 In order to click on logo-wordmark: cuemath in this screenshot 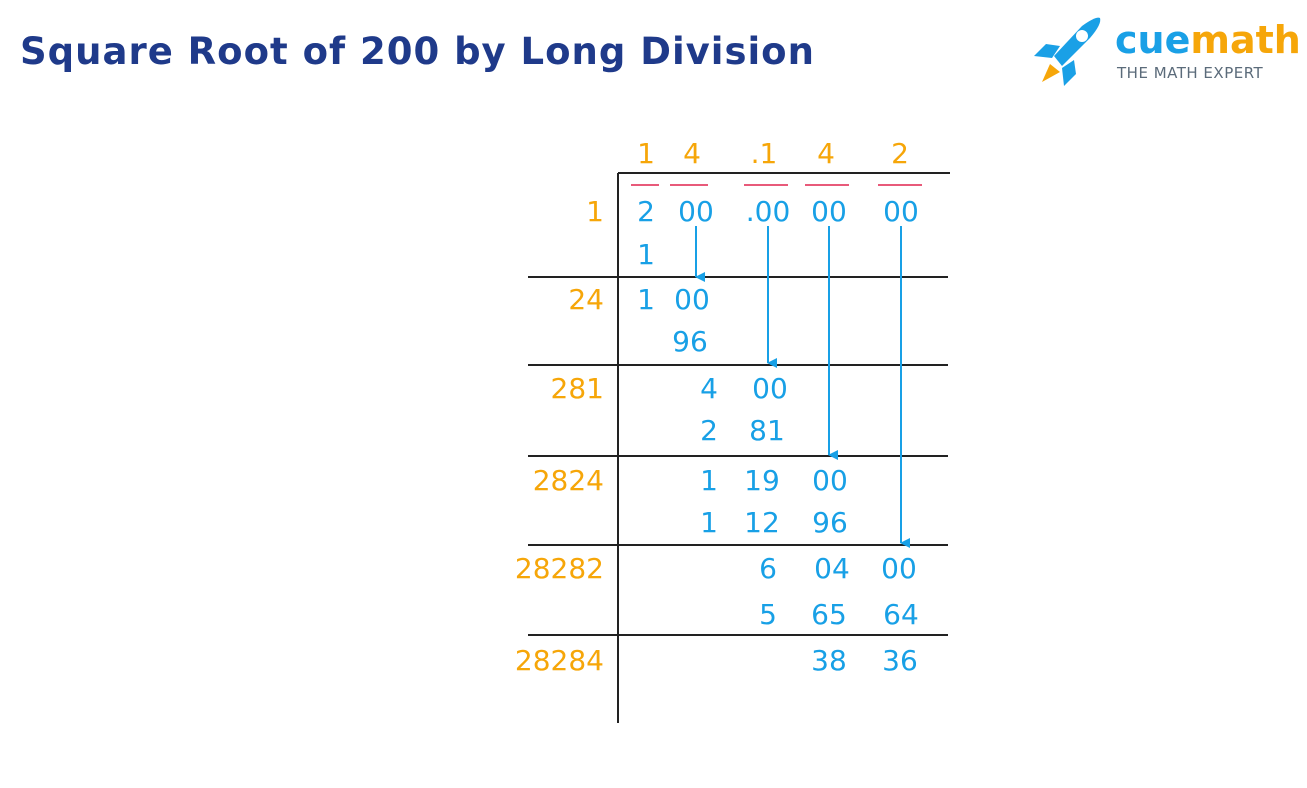, I will do `click(1208, 40)`.